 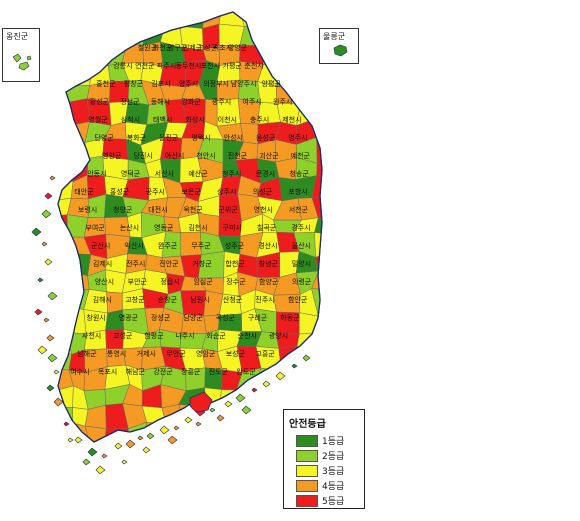 I want to click on legend-item-3: 3등급, so click(x=329, y=470).